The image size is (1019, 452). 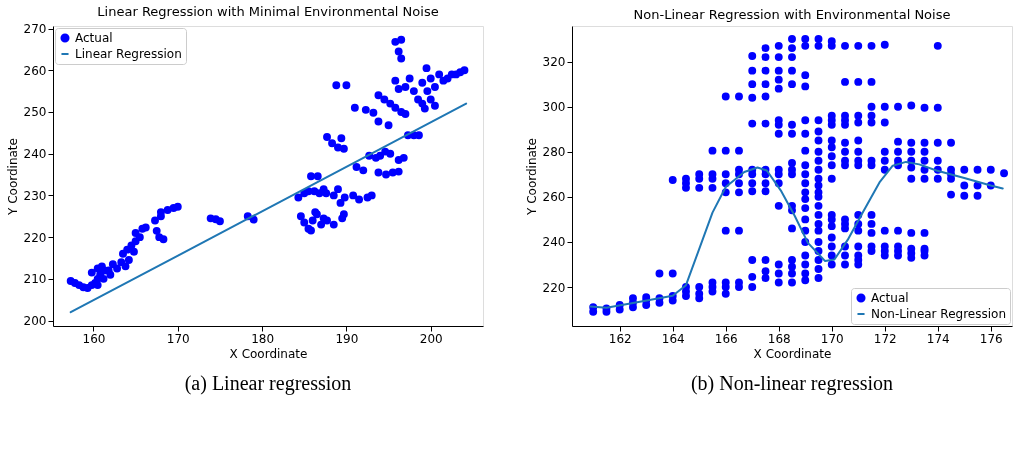 What do you see at coordinates (268, 11) in the screenshot?
I see `chart-title: Linear Regression with Minimal Environmental Noise` at bounding box center [268, 11].